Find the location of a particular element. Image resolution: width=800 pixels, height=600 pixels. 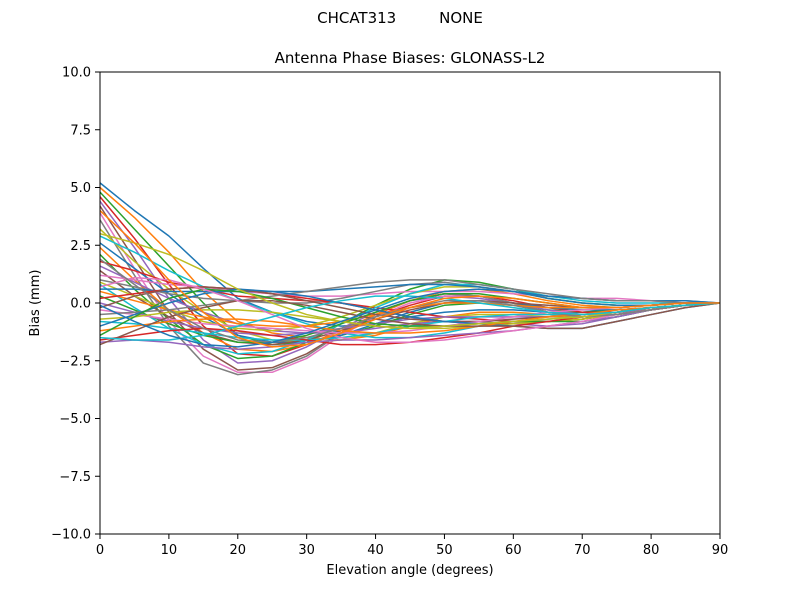

y-tick-label: −2.5 is located at coordinates (75, 361).